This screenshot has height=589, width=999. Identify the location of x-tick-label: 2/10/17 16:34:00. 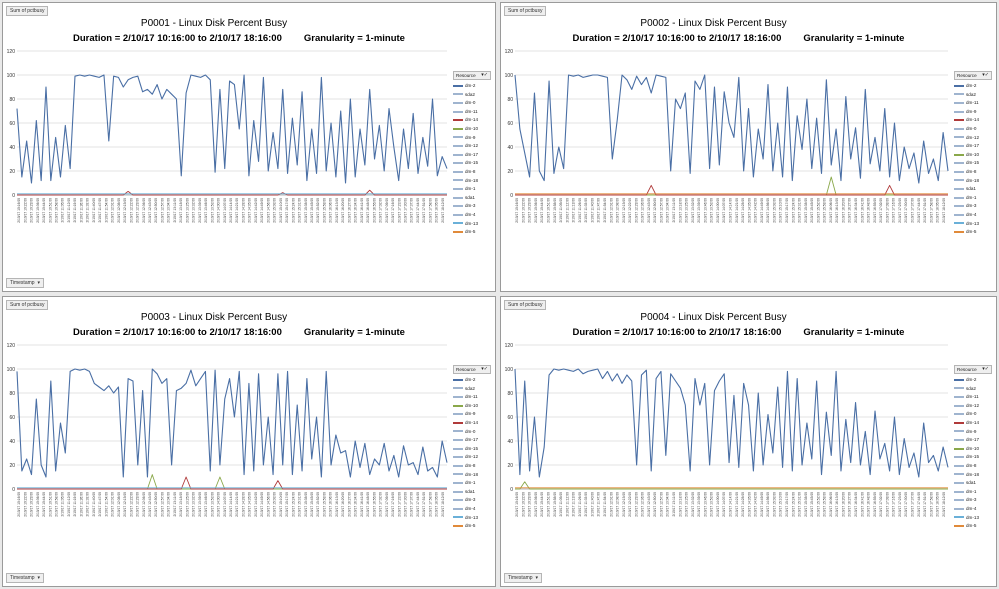
(856, 210).